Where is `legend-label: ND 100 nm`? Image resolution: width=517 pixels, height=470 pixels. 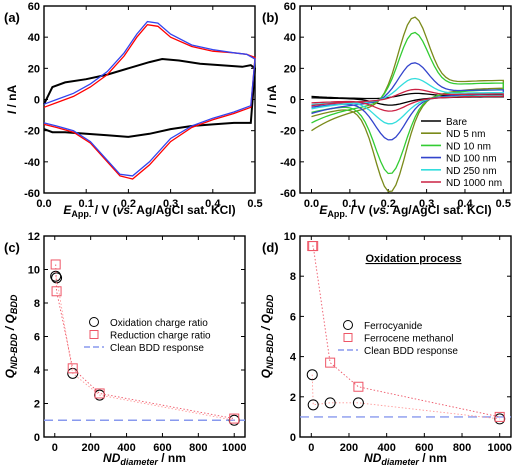 legend-label: ND 100 nm is located at coordinates (471, 159).